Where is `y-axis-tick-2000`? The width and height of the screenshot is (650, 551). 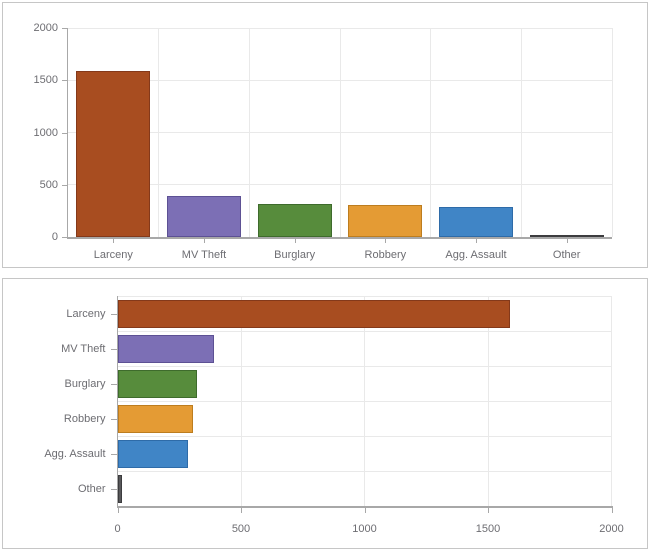
y-axis-tick-2000 is located at coordinates (65, 28).